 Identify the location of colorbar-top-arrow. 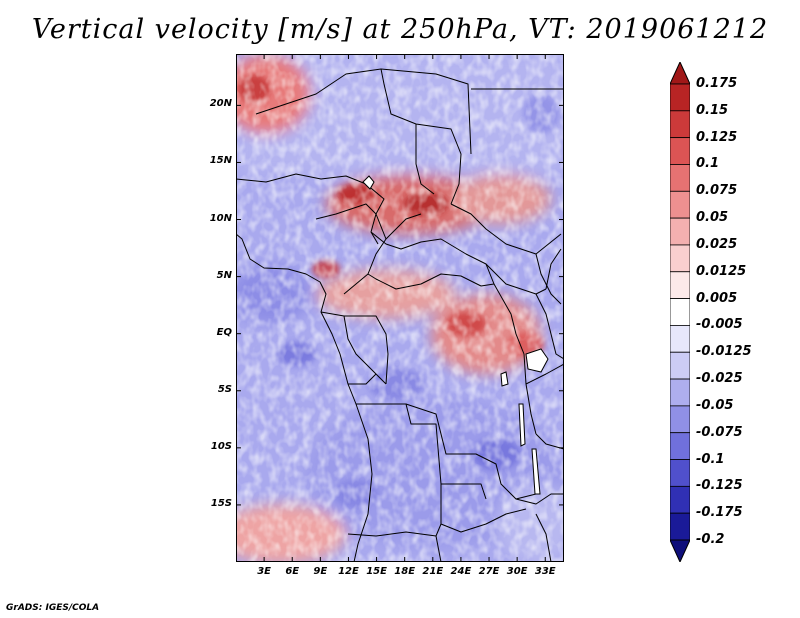
(680, 73).